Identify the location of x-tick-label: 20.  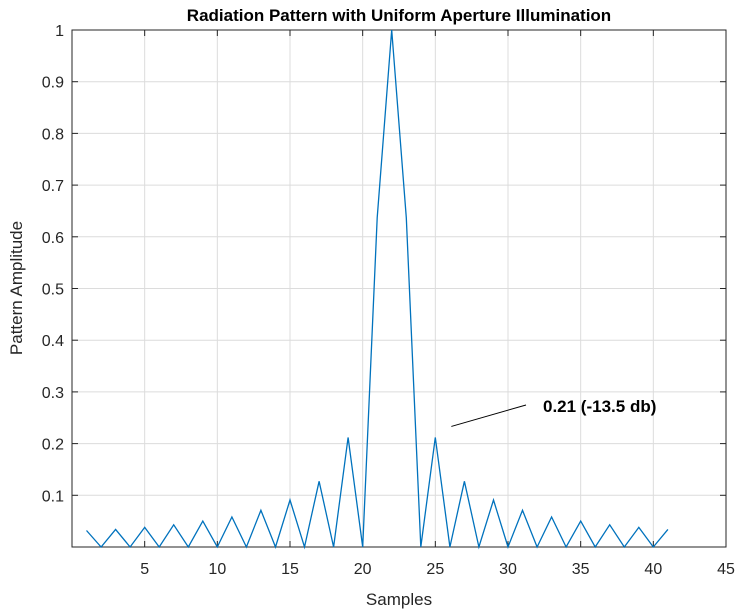
(363, 569).